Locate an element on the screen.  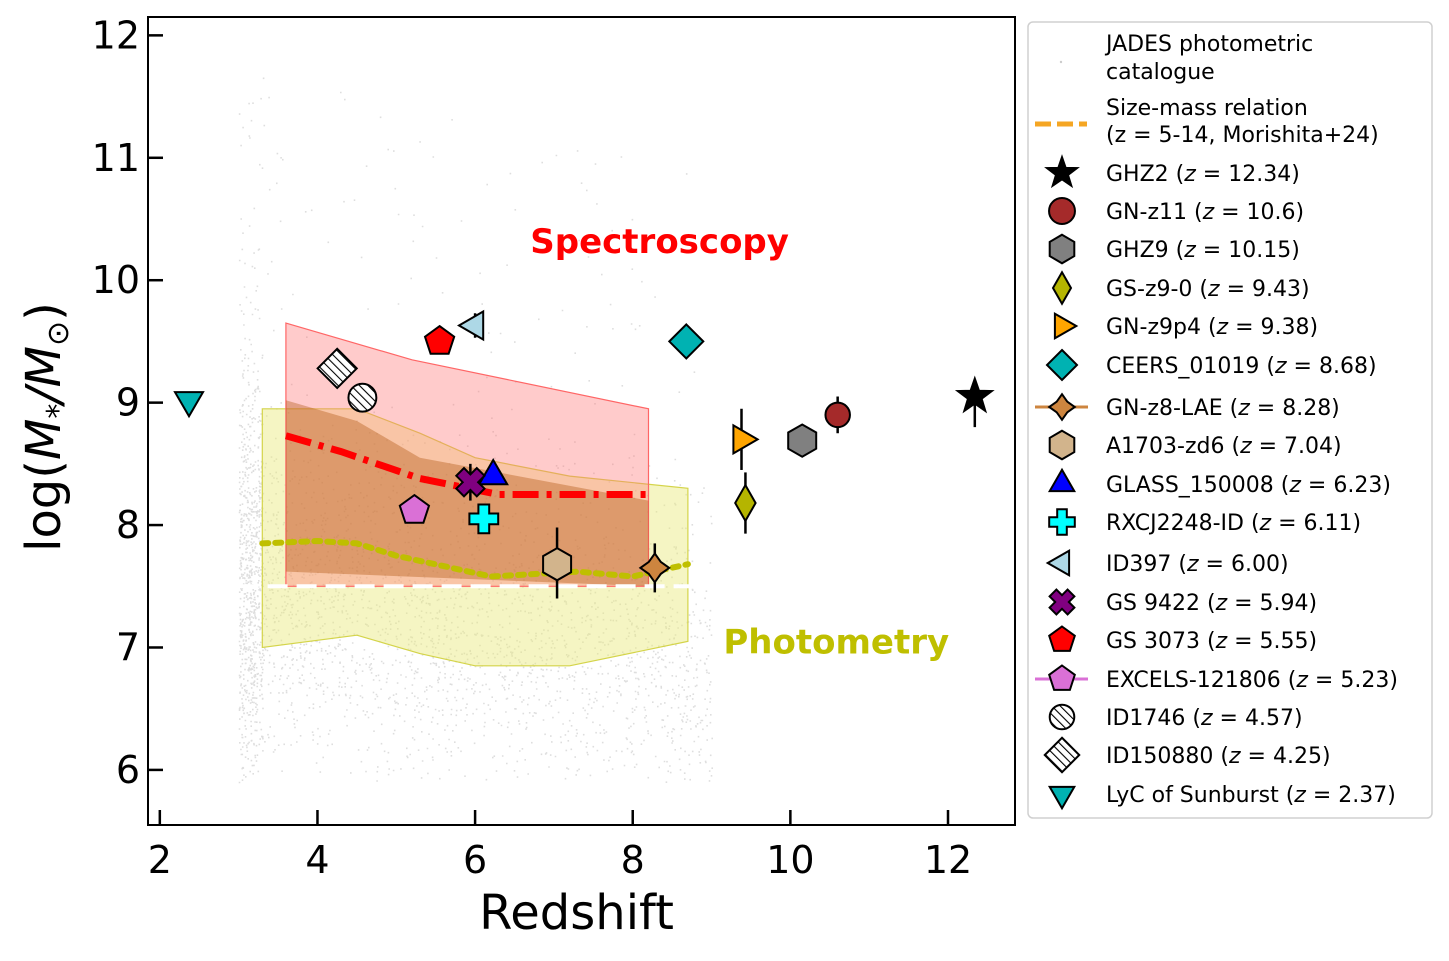
y-tick-label: 7 is located at coordinates (128, 647).